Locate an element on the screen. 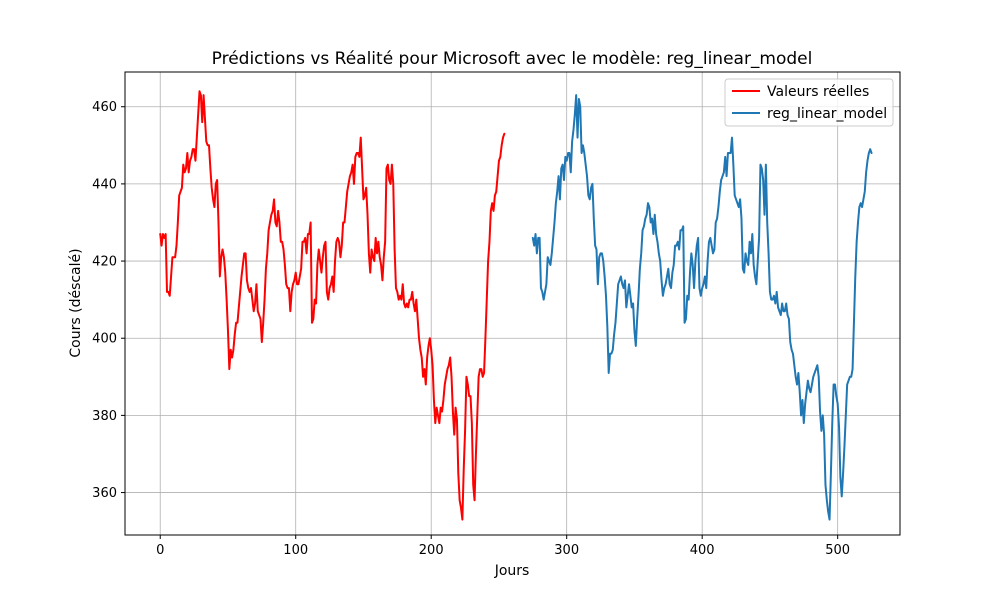  y-axis-ticks: 360 380 400 420 440 460 is located at coordinates (108, 300).